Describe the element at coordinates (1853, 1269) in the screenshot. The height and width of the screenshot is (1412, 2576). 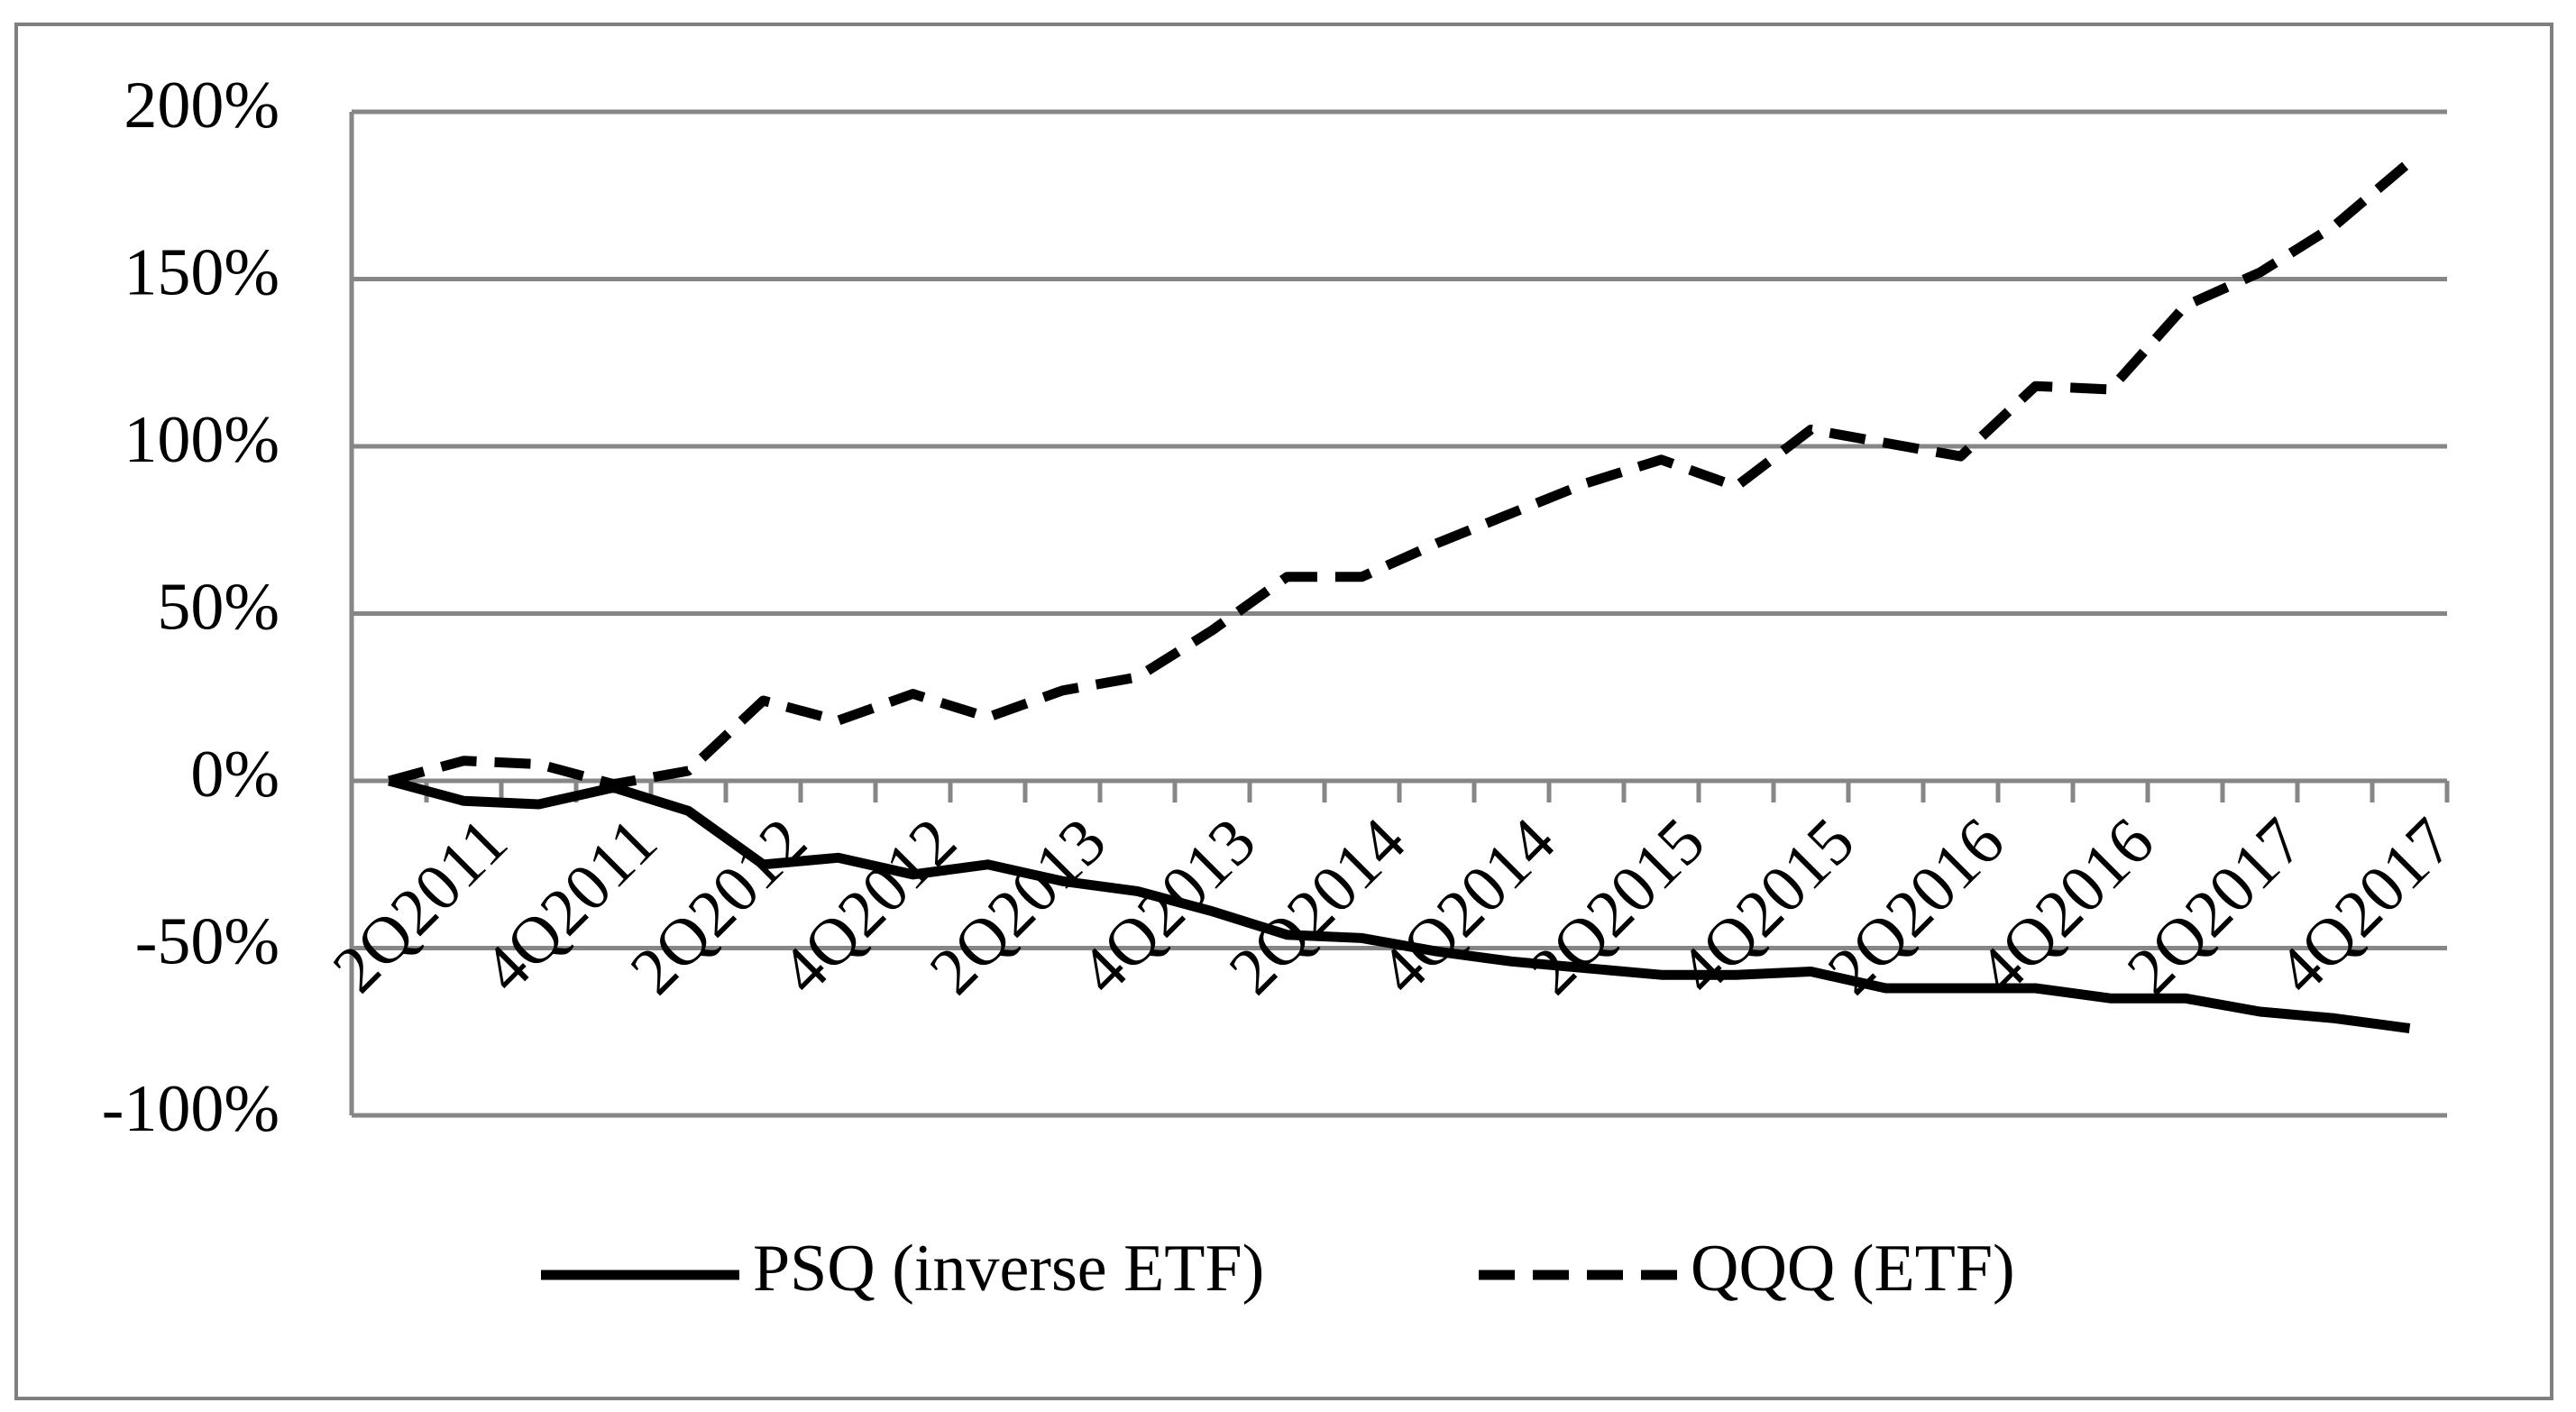
I see `legend-label: QQQ (ETF)` at that location.